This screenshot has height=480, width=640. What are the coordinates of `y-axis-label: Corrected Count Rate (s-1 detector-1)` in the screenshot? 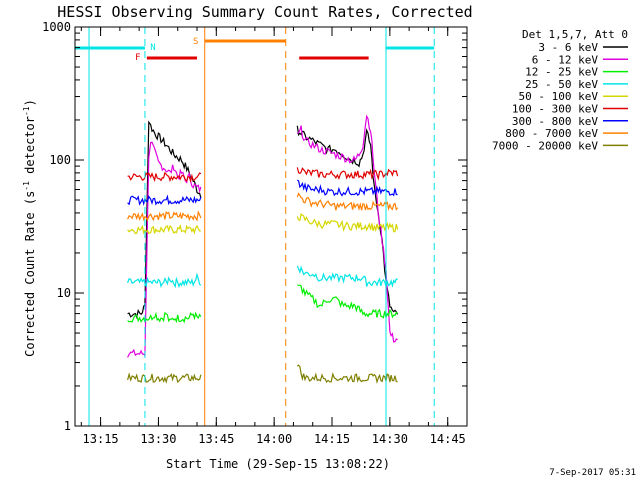 It's located at (29, 228).